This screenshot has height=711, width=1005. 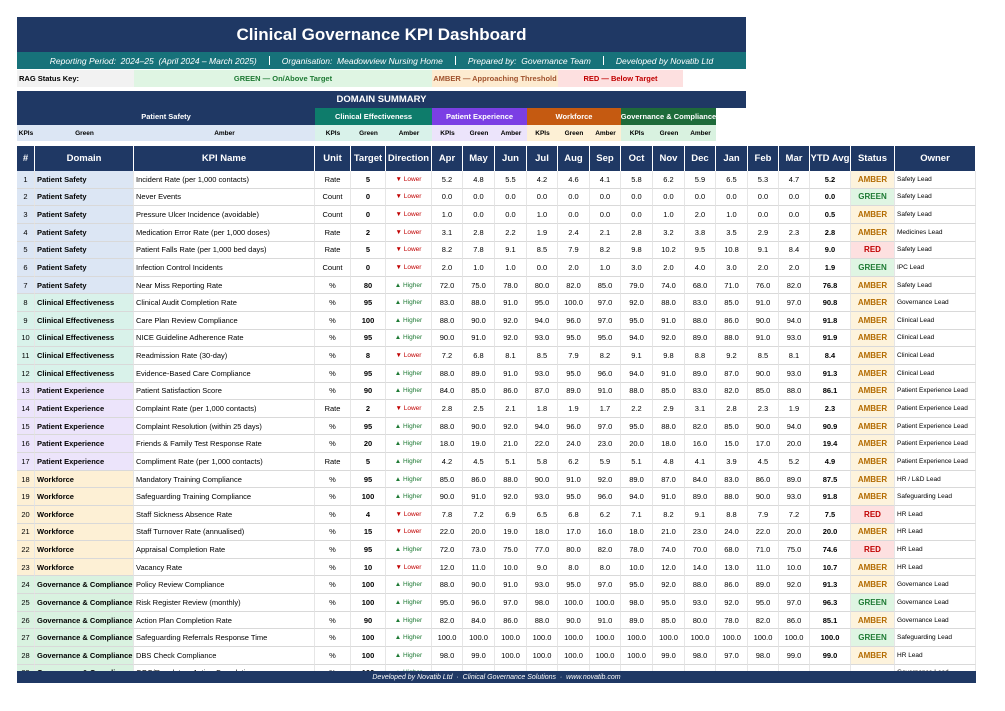 I want to click on cell: Action Plan Completion Rate, so click(x=224, y=620).